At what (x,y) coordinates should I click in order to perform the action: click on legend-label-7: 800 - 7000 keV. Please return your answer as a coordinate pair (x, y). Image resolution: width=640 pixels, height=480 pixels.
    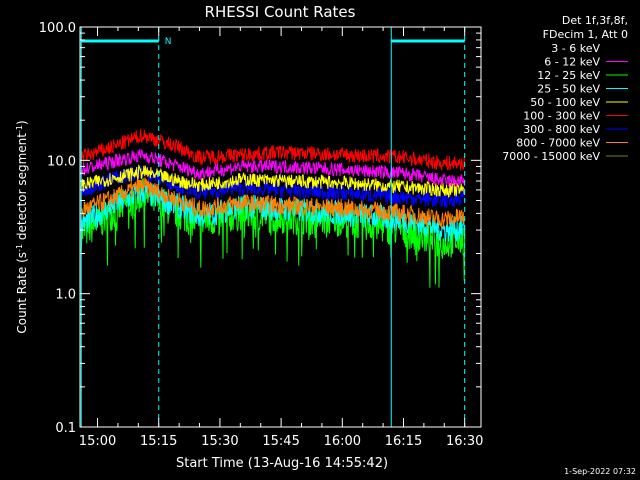
    Looking at the image, I should click on (558, 143).